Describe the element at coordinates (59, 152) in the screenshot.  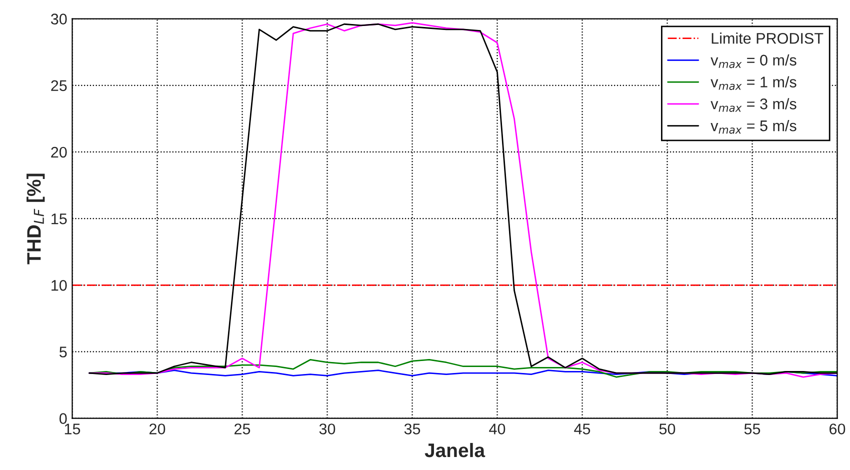
I see `y-tick-label: 20` at that location.